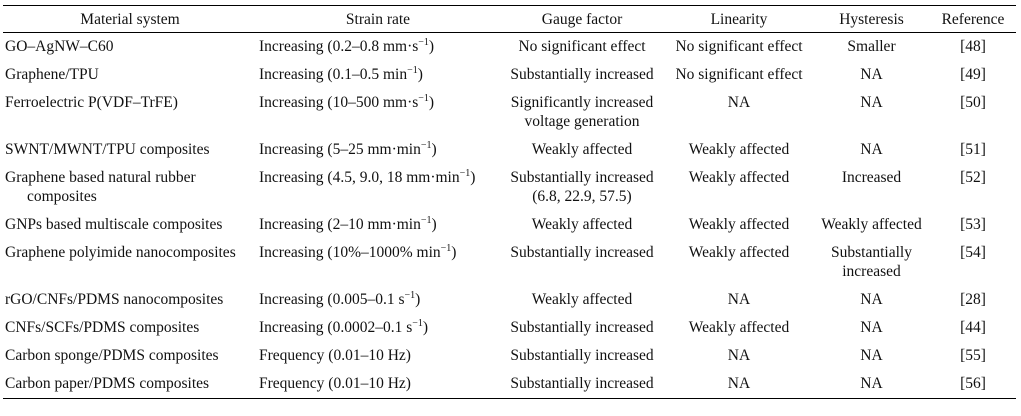 The width and height of the screenshot is (1021, 416). What do you see at coordinates (871, 19) in the screenshot?
I see `header-hysteresis: Hysteresis` at bounding box center [871, 19].